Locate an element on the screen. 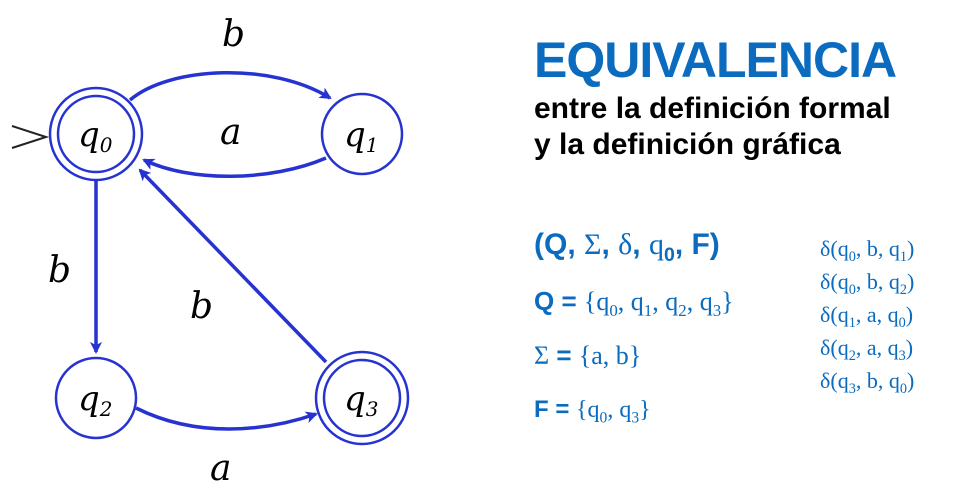  state-q0: q0 is located at coordinates (96, 134).